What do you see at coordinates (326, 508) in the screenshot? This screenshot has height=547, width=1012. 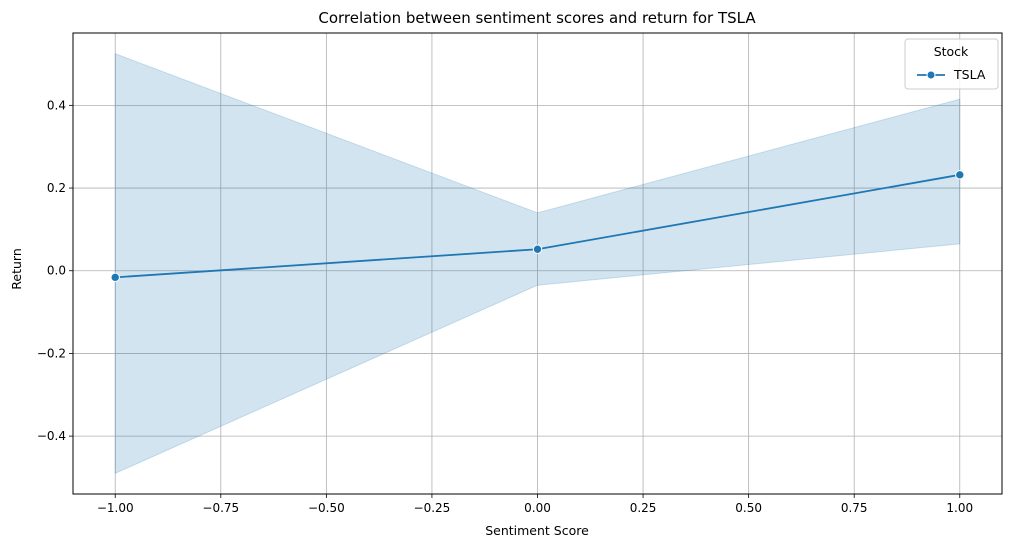 I see `x-tick-label: −0.50` at bounding box center [326, 508].